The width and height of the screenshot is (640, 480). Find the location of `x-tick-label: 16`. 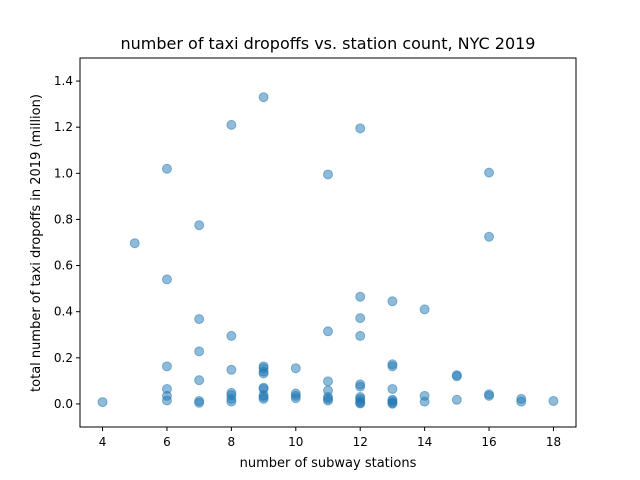

x-tick-label: 16 is located at coordinates (488, 442).